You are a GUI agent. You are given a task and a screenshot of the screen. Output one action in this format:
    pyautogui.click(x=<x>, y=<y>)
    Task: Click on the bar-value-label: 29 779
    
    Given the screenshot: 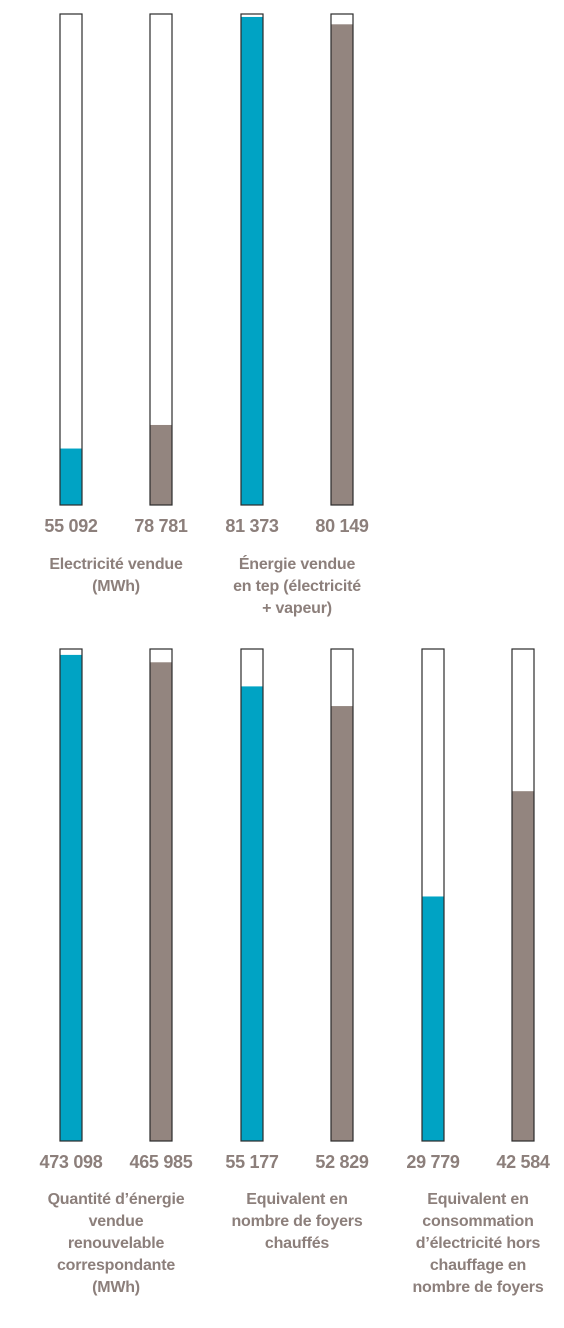 What is the action you would take?
    pyautogui.click(x=433, y=1162)
    